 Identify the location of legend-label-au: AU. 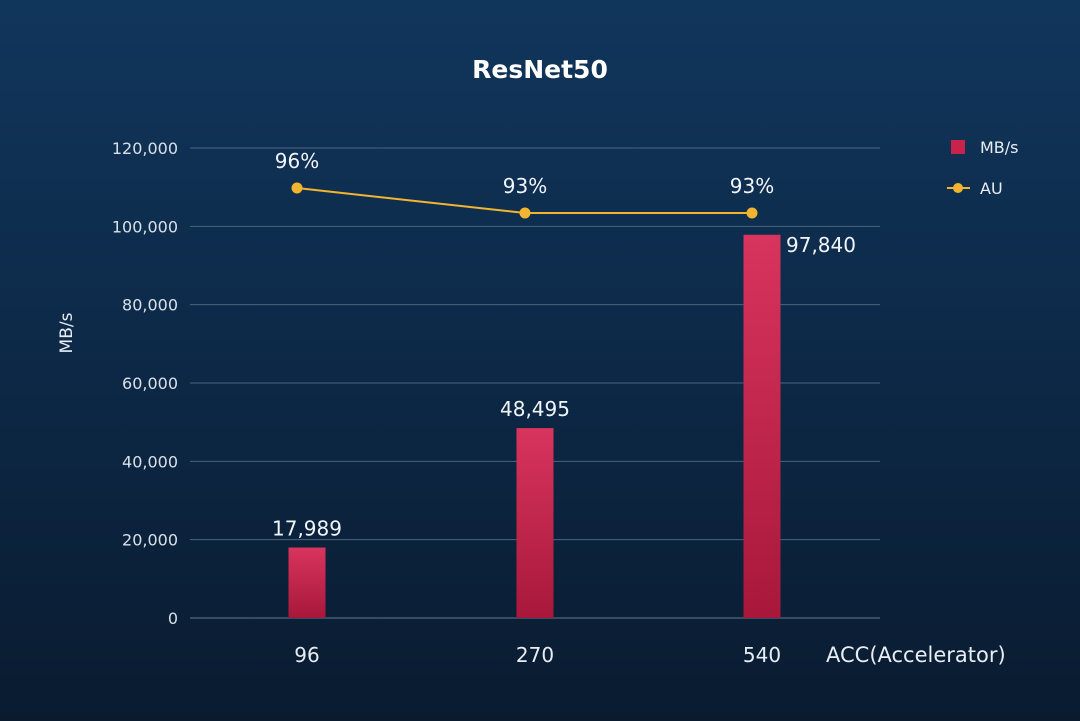
(991, 188).